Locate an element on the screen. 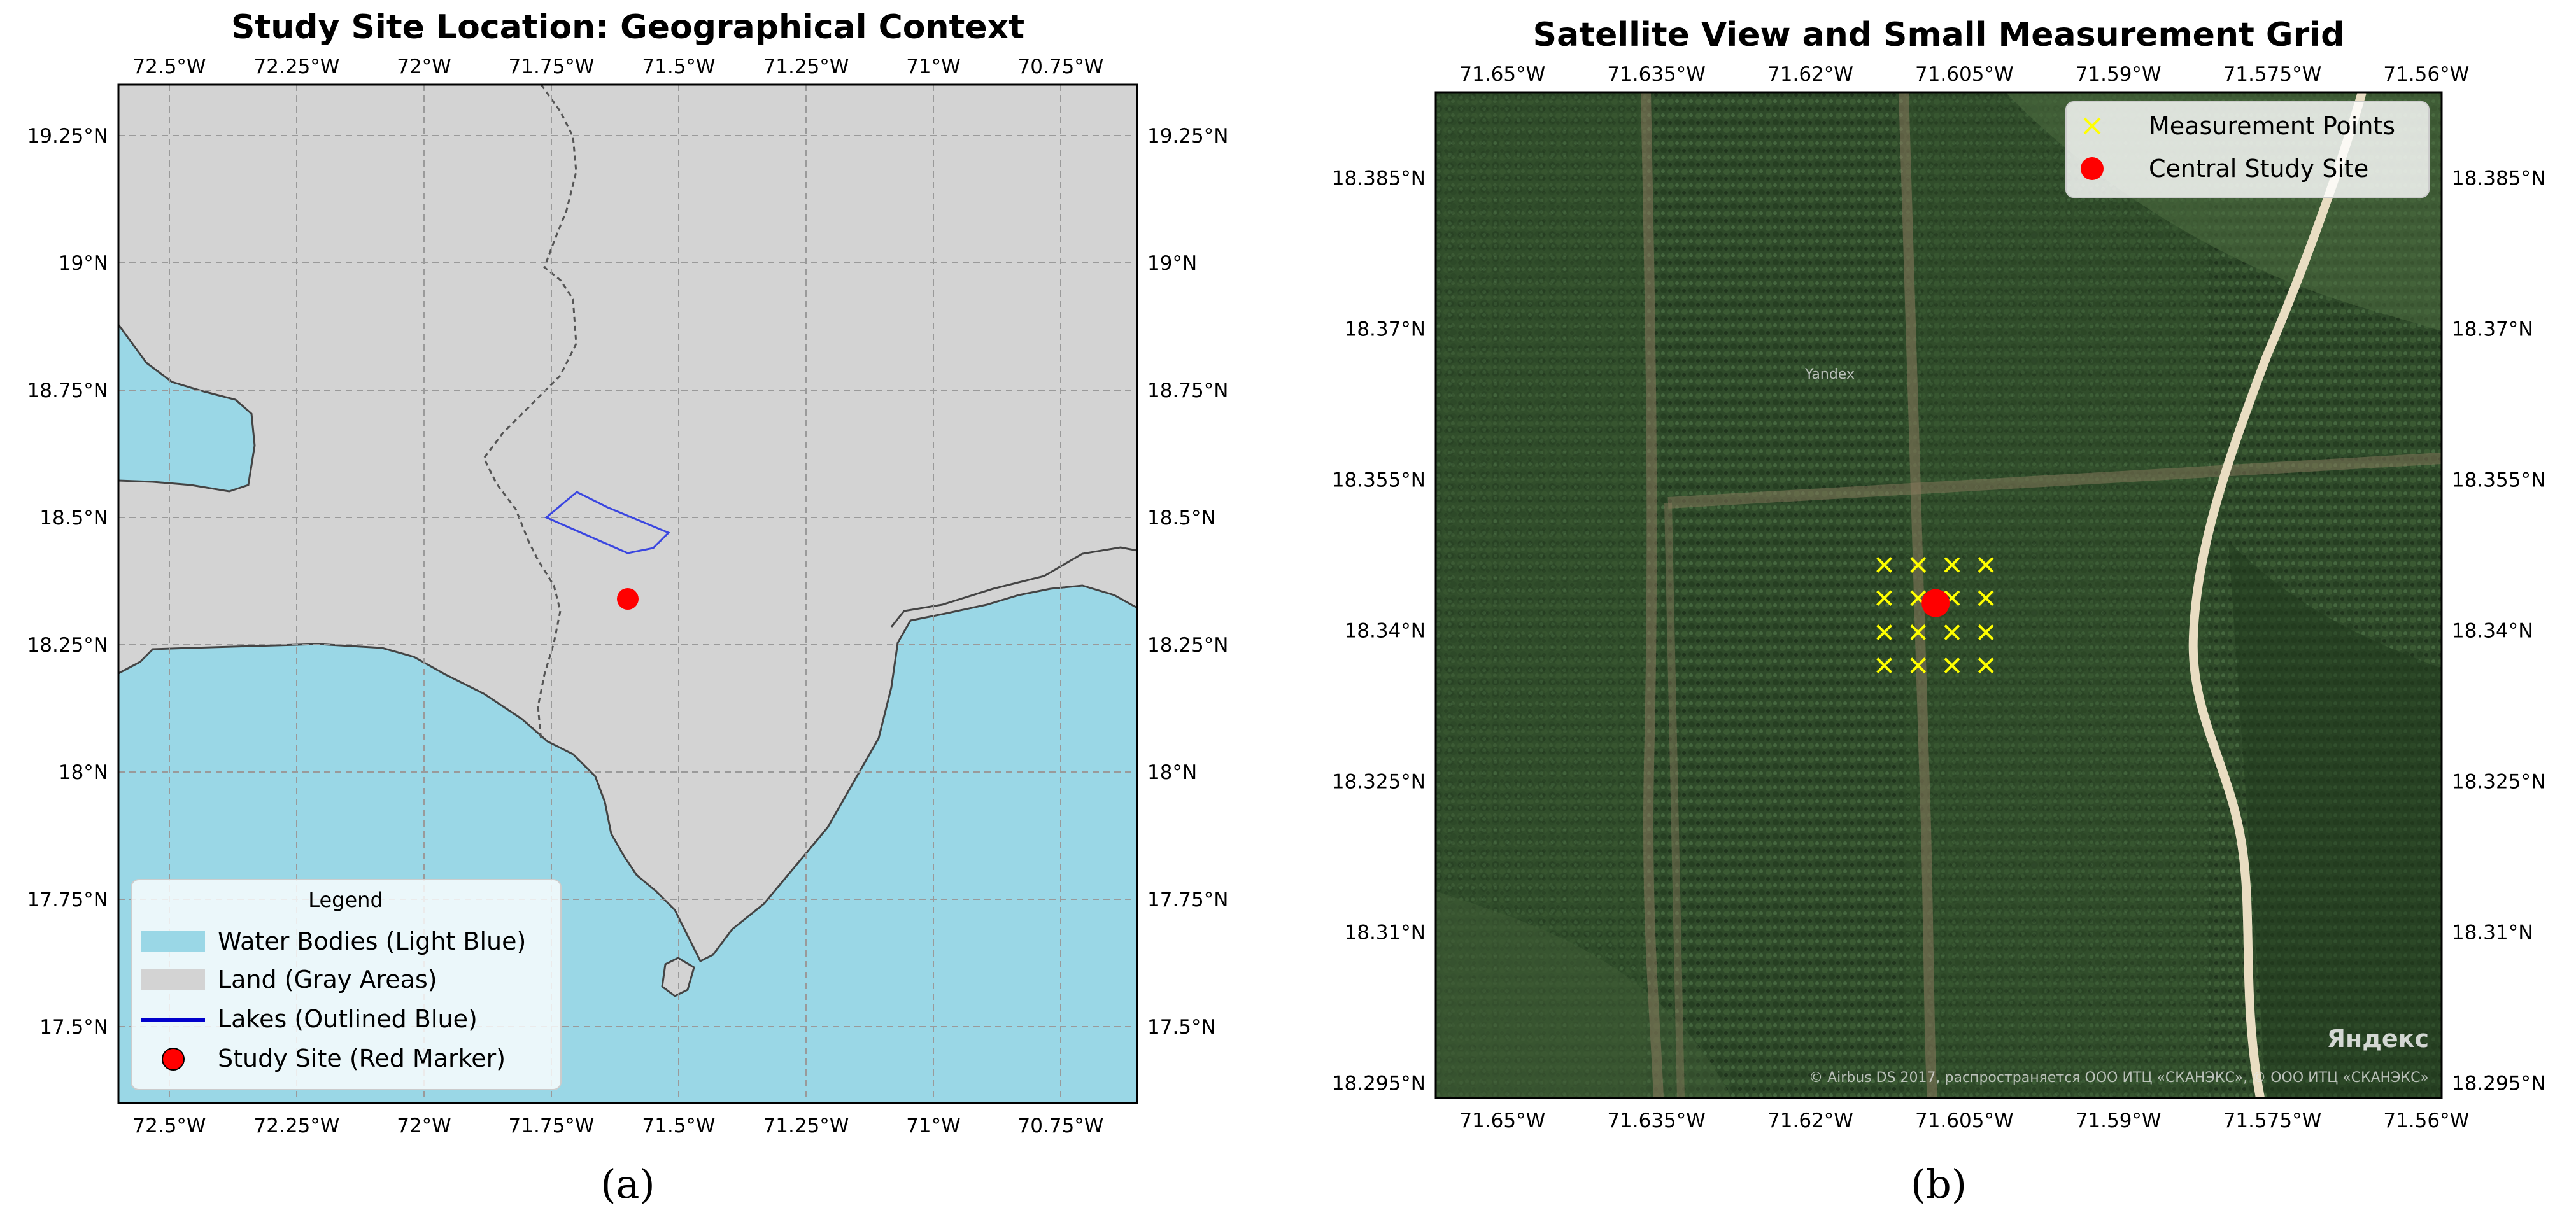  y-tick-label-right: 18.385°N is located at coordinates (2498, 178).